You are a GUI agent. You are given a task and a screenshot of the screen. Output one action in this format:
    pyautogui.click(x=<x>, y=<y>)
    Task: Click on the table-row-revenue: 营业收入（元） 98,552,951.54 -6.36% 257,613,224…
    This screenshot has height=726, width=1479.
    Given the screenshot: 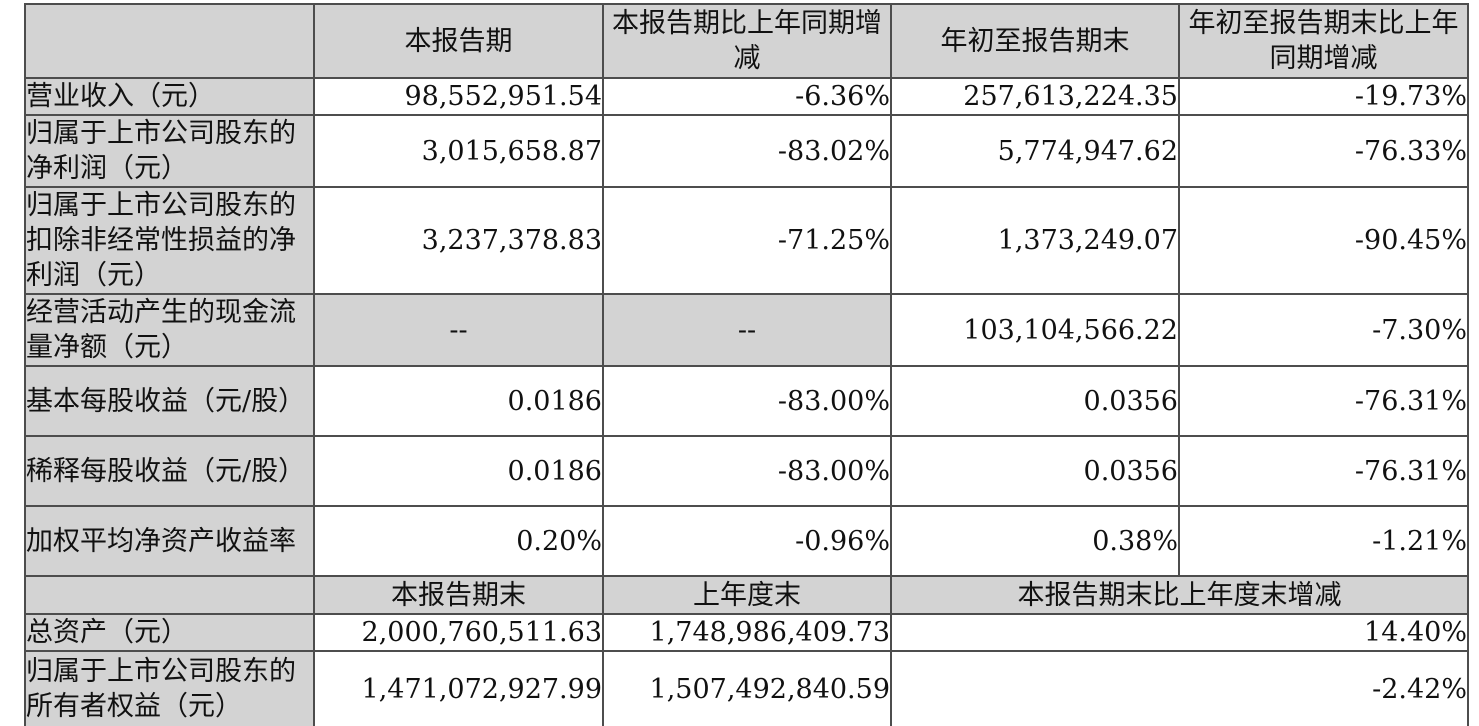 What is the action you would take?
    pyautogui.click(x=746, y=96)
    